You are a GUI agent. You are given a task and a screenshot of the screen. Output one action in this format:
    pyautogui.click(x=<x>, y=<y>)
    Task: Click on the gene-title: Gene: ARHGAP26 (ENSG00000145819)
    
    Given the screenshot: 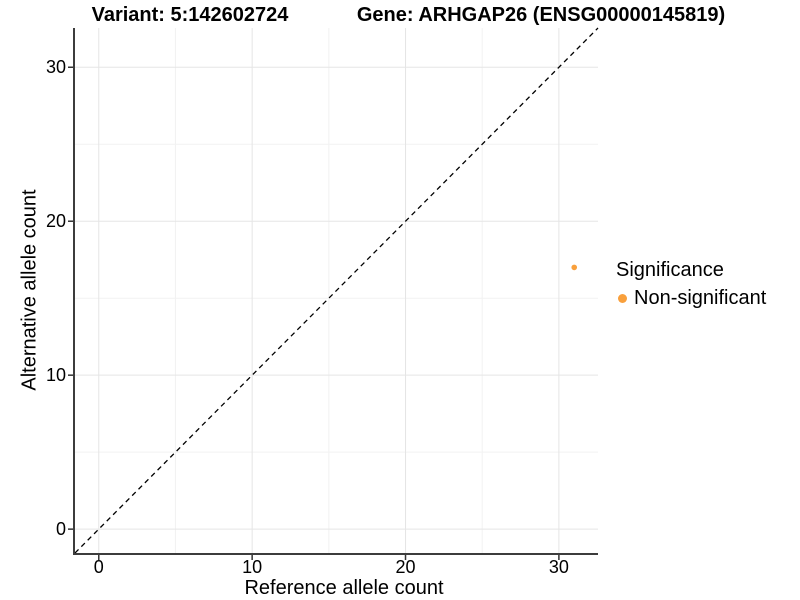 What is the action you would take?
    pyautogui.click(x=541, y=15)
    